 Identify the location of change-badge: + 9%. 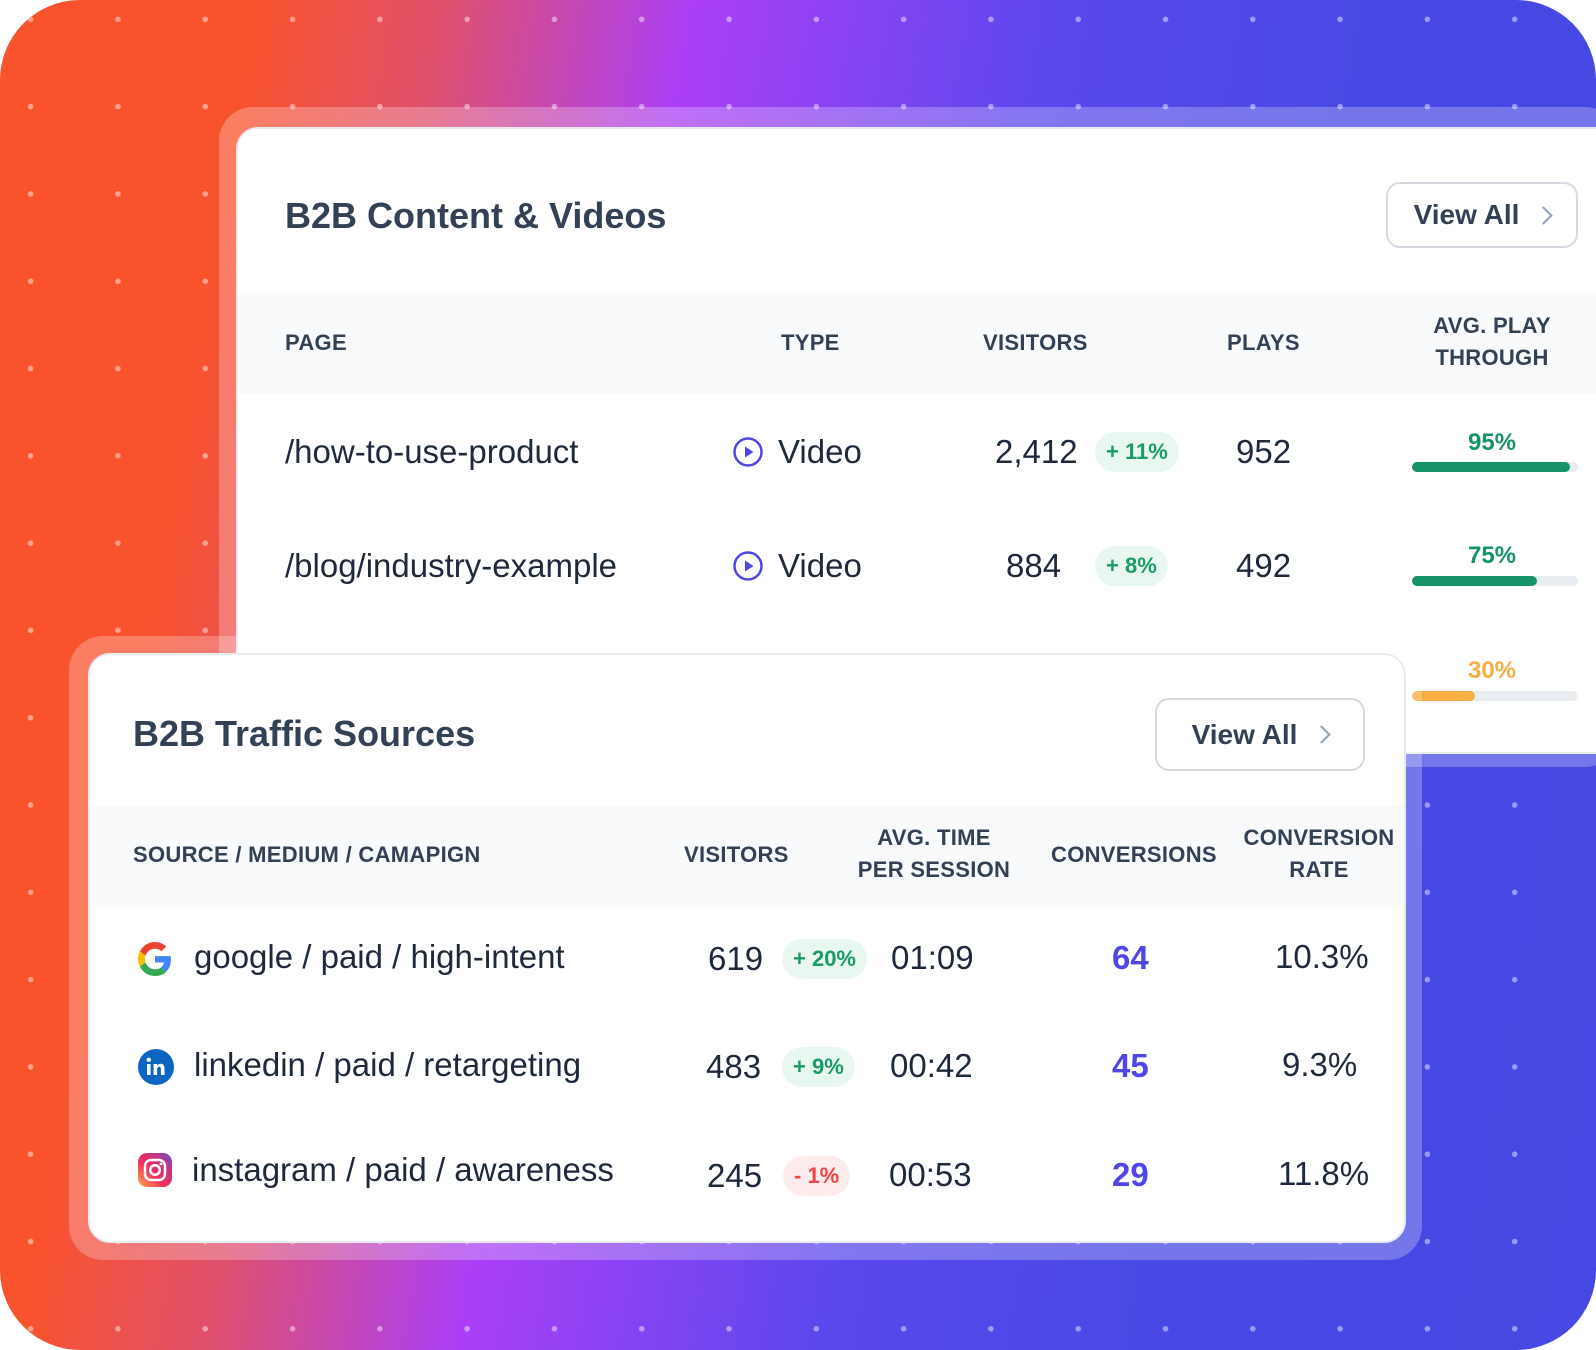
(818, 1067).